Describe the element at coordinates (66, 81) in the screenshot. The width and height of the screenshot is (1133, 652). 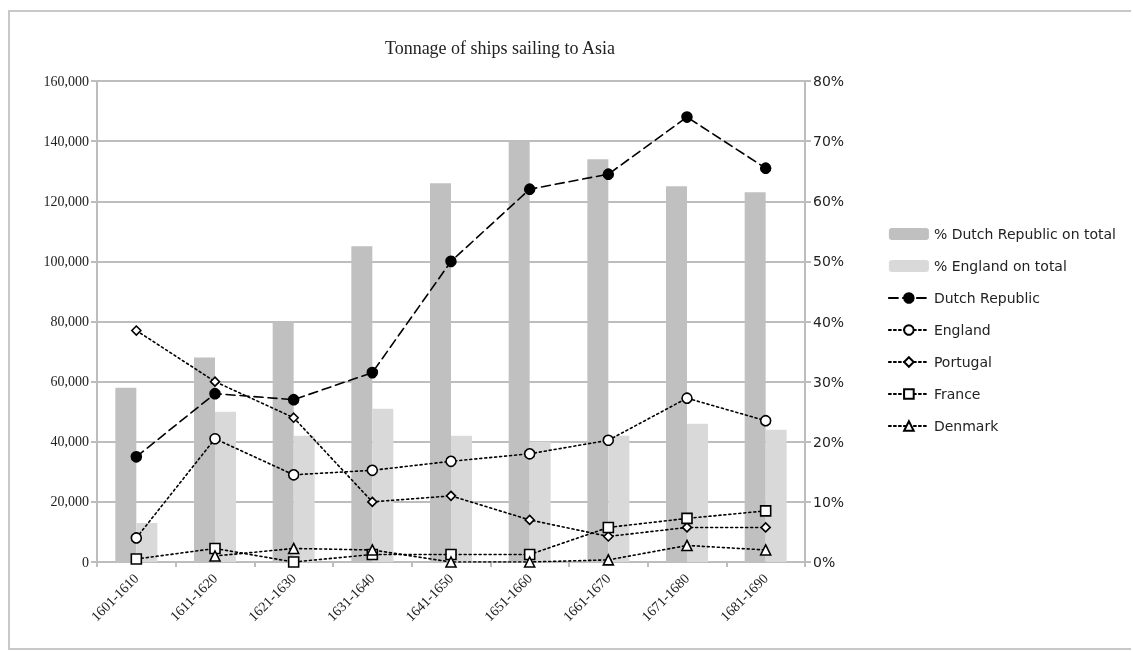
I see `y-tick-label: 160,000` at that location.